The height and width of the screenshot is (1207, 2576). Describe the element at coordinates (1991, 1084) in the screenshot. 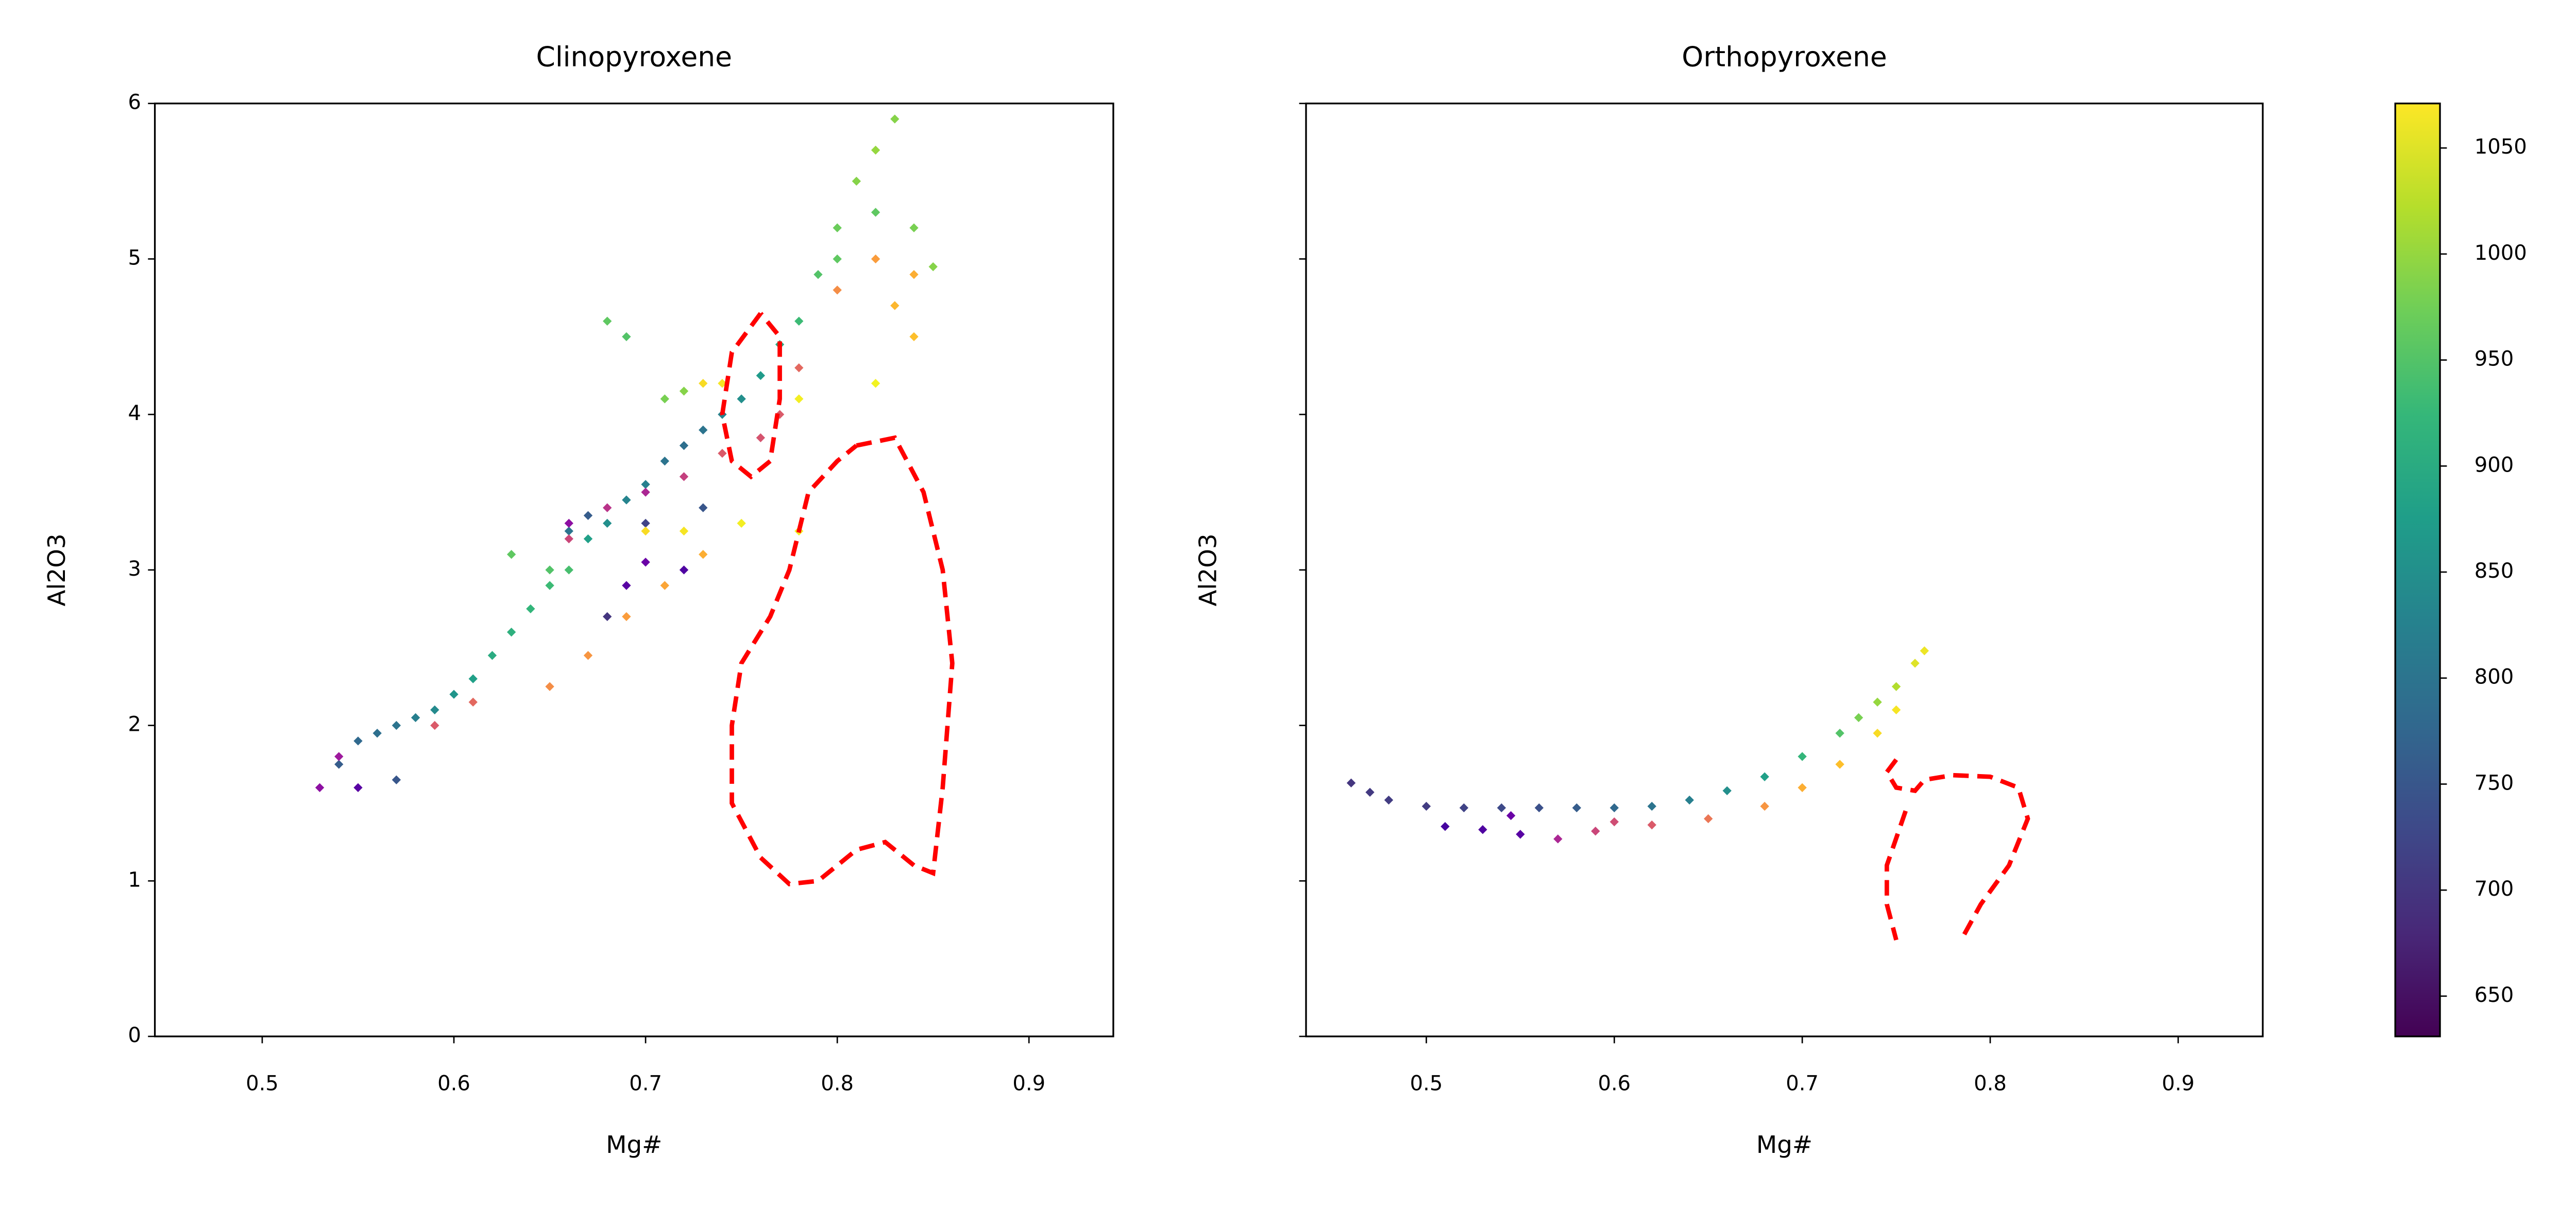

I see `x-tick-label: 0.8` at that location.